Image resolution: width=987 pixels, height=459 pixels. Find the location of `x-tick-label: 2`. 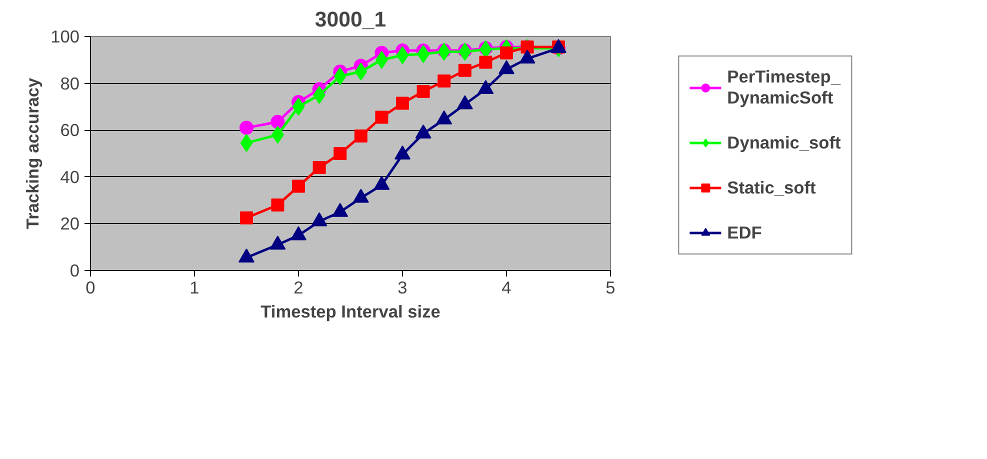

x-tick-label: 2 is located at coordinates (299, 288).